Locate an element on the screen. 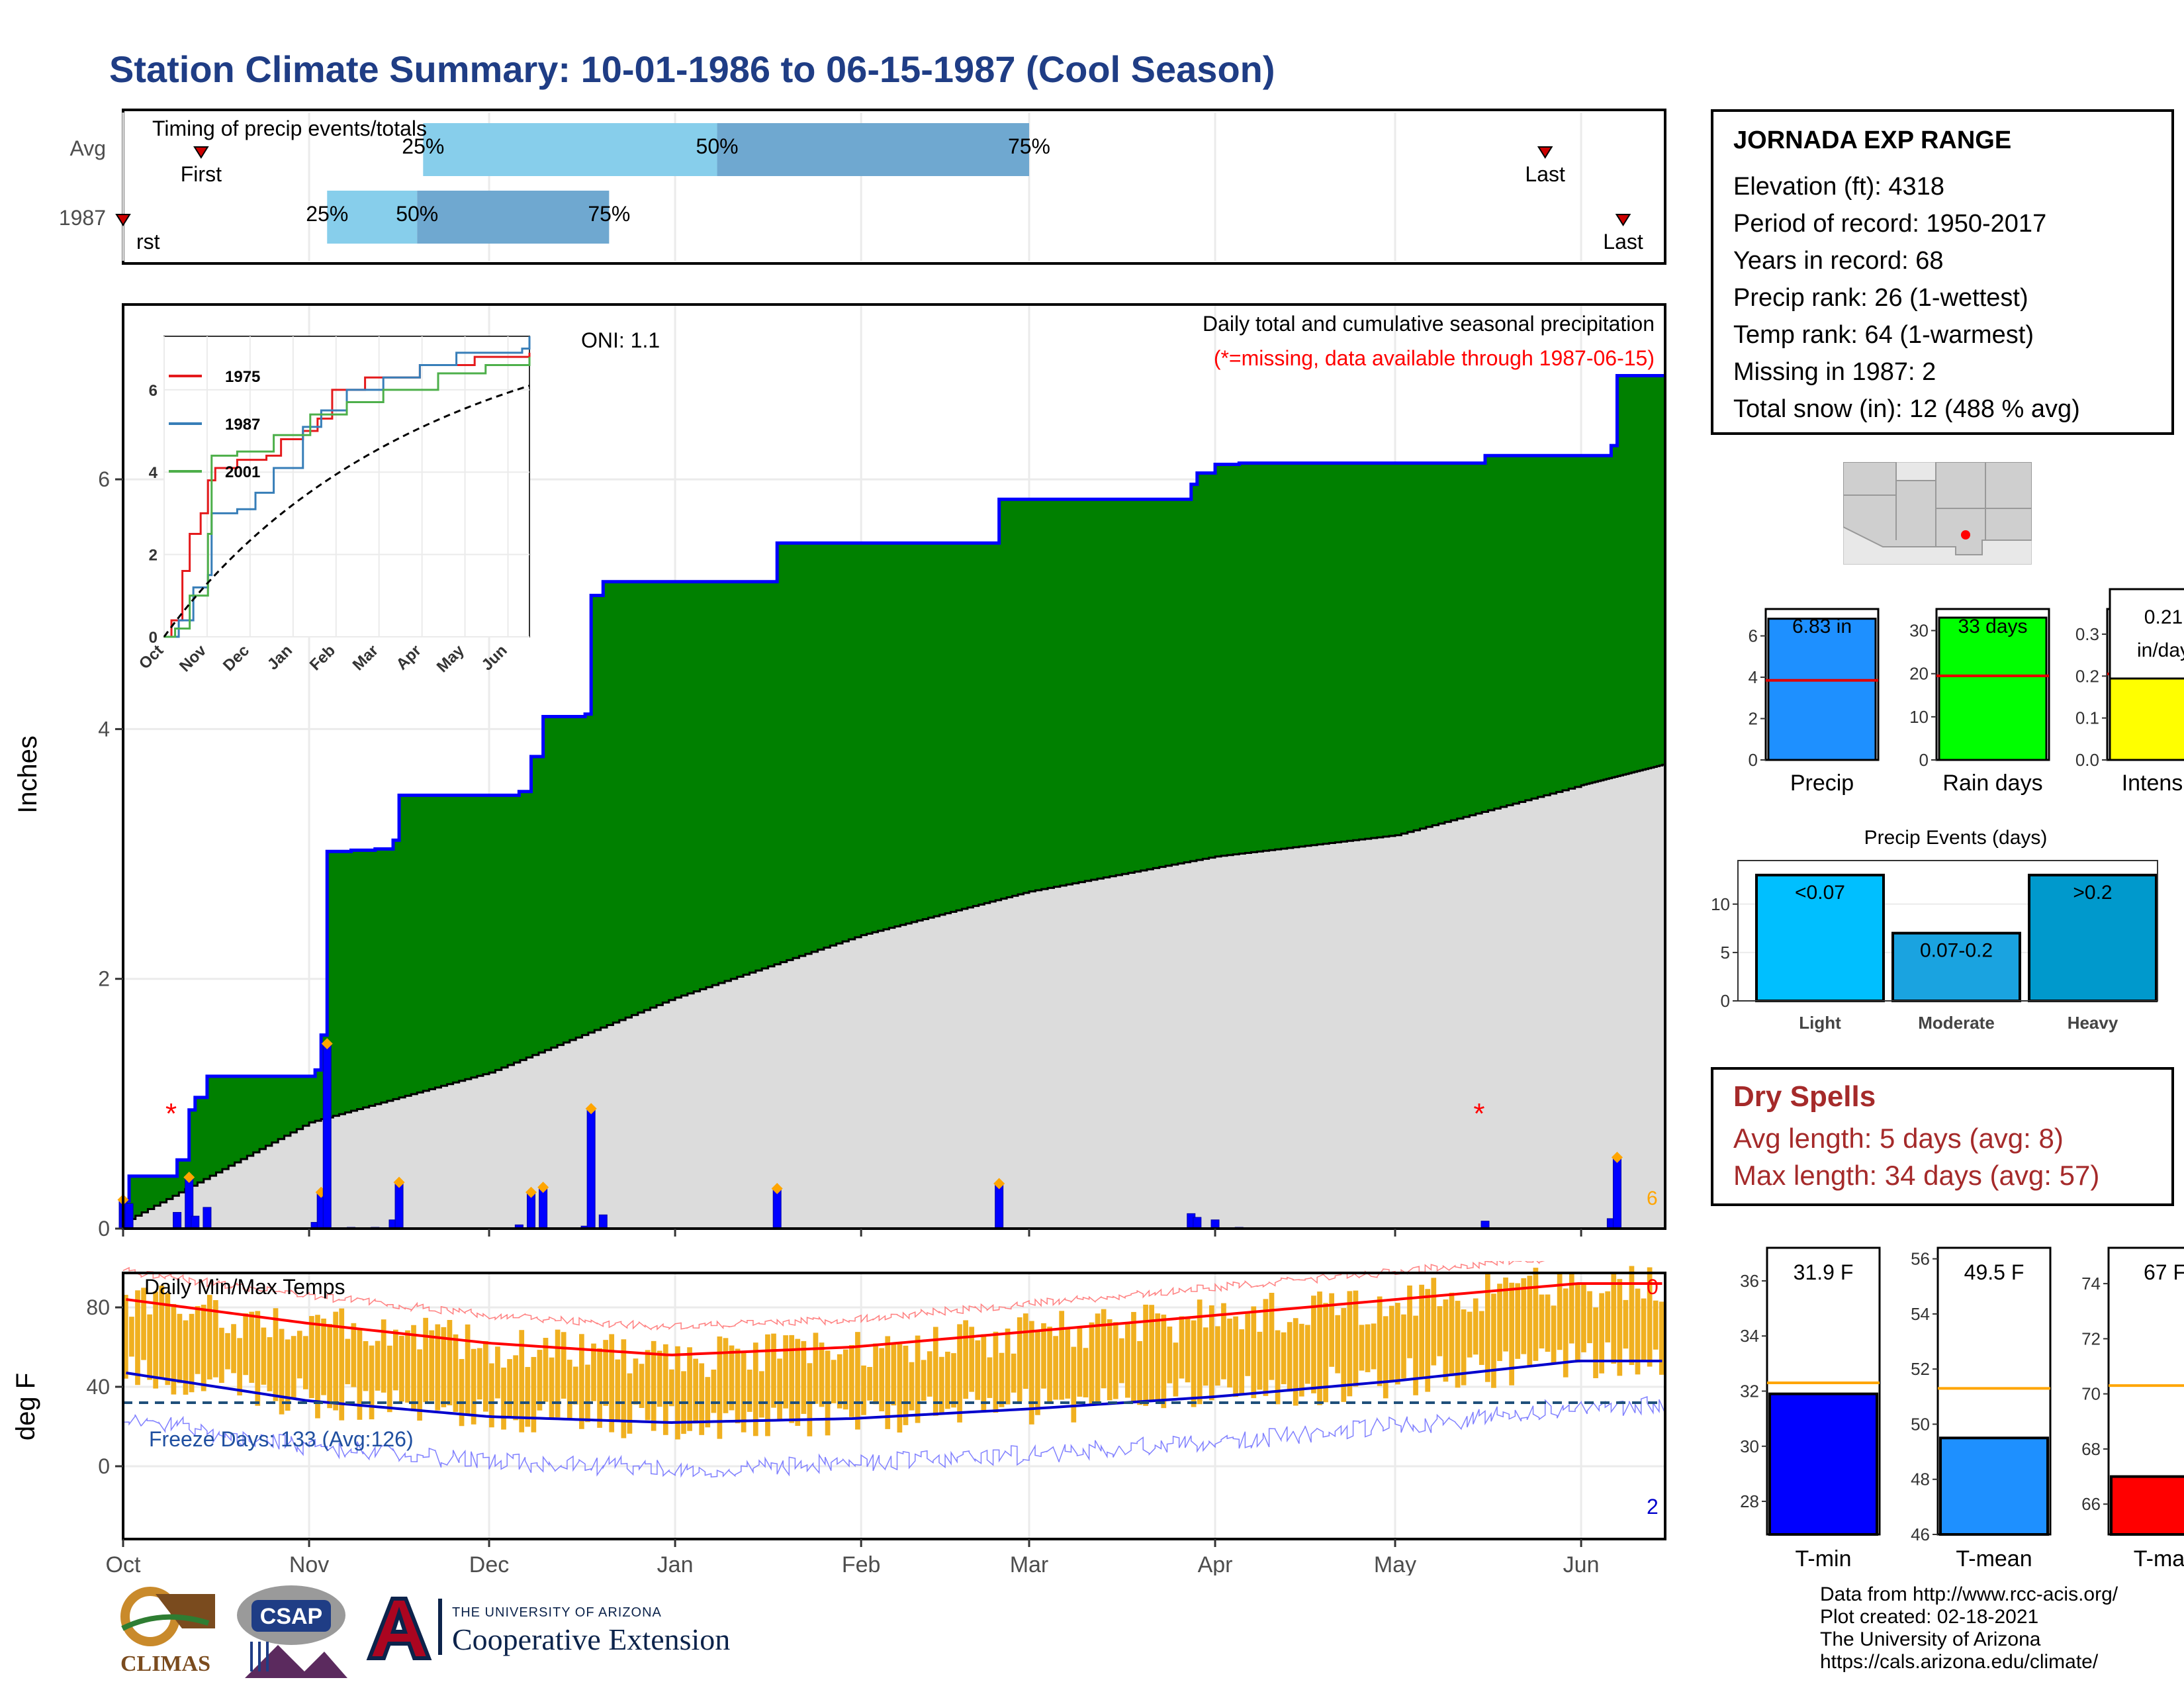  inset-xtick-label: Jan is located at coordinates (280, 657).